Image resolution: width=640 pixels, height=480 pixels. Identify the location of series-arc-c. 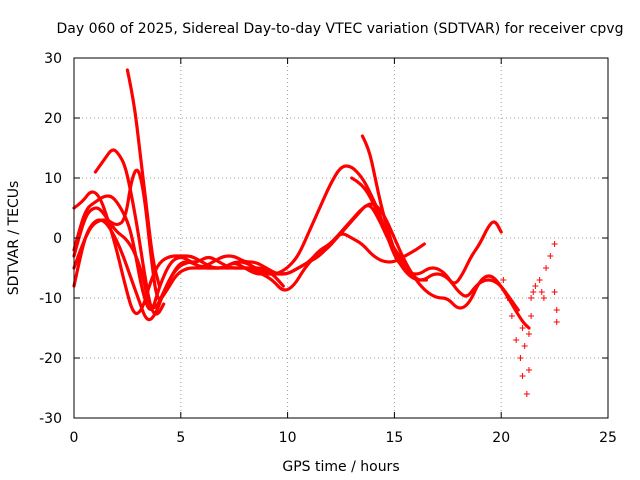
(250, 253).